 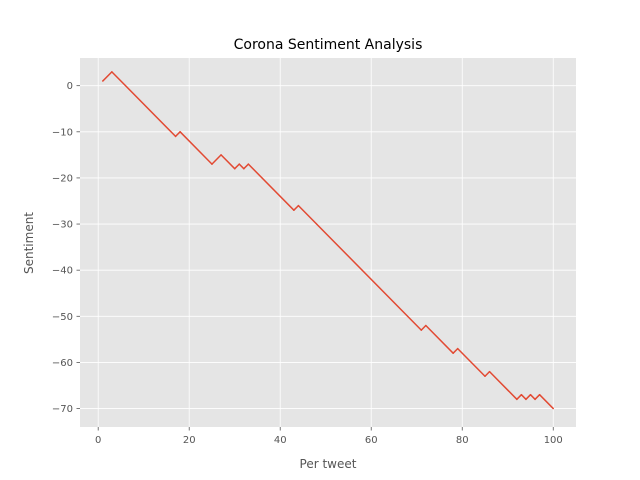 I want to click on chart-title: Corona Sentiment Analysis, so click(x=328, y=45).